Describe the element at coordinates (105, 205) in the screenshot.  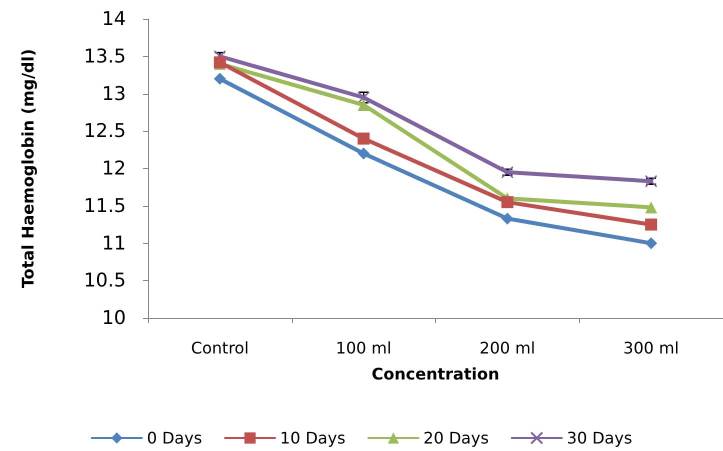
I see `y-tick-label: 11.5` at that location.